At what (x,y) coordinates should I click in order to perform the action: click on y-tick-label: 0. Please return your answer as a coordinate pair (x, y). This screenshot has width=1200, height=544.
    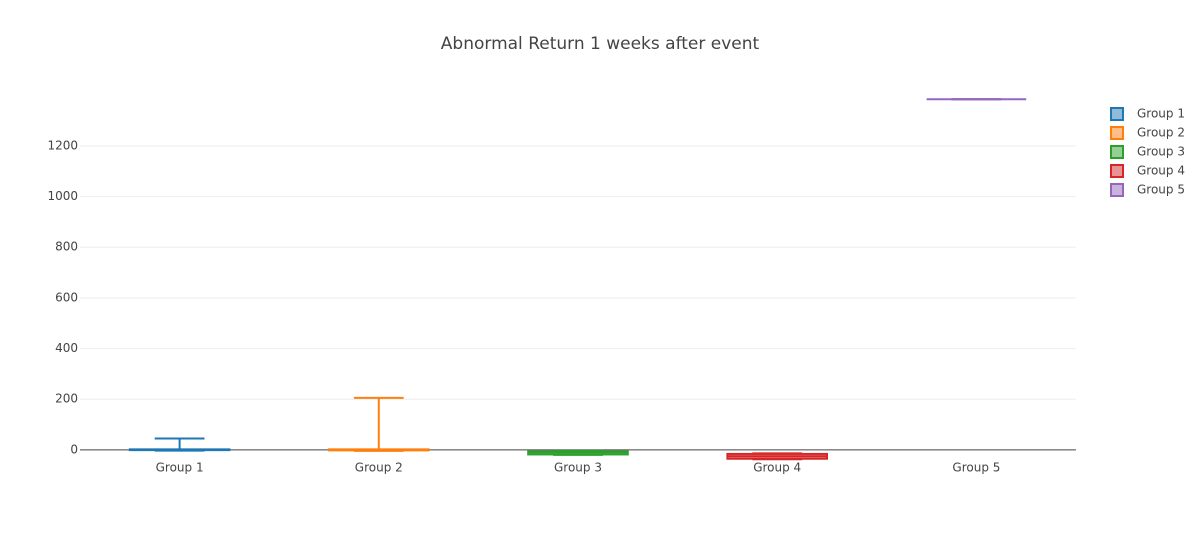
    Looking at the image, I should click on (74, 449).